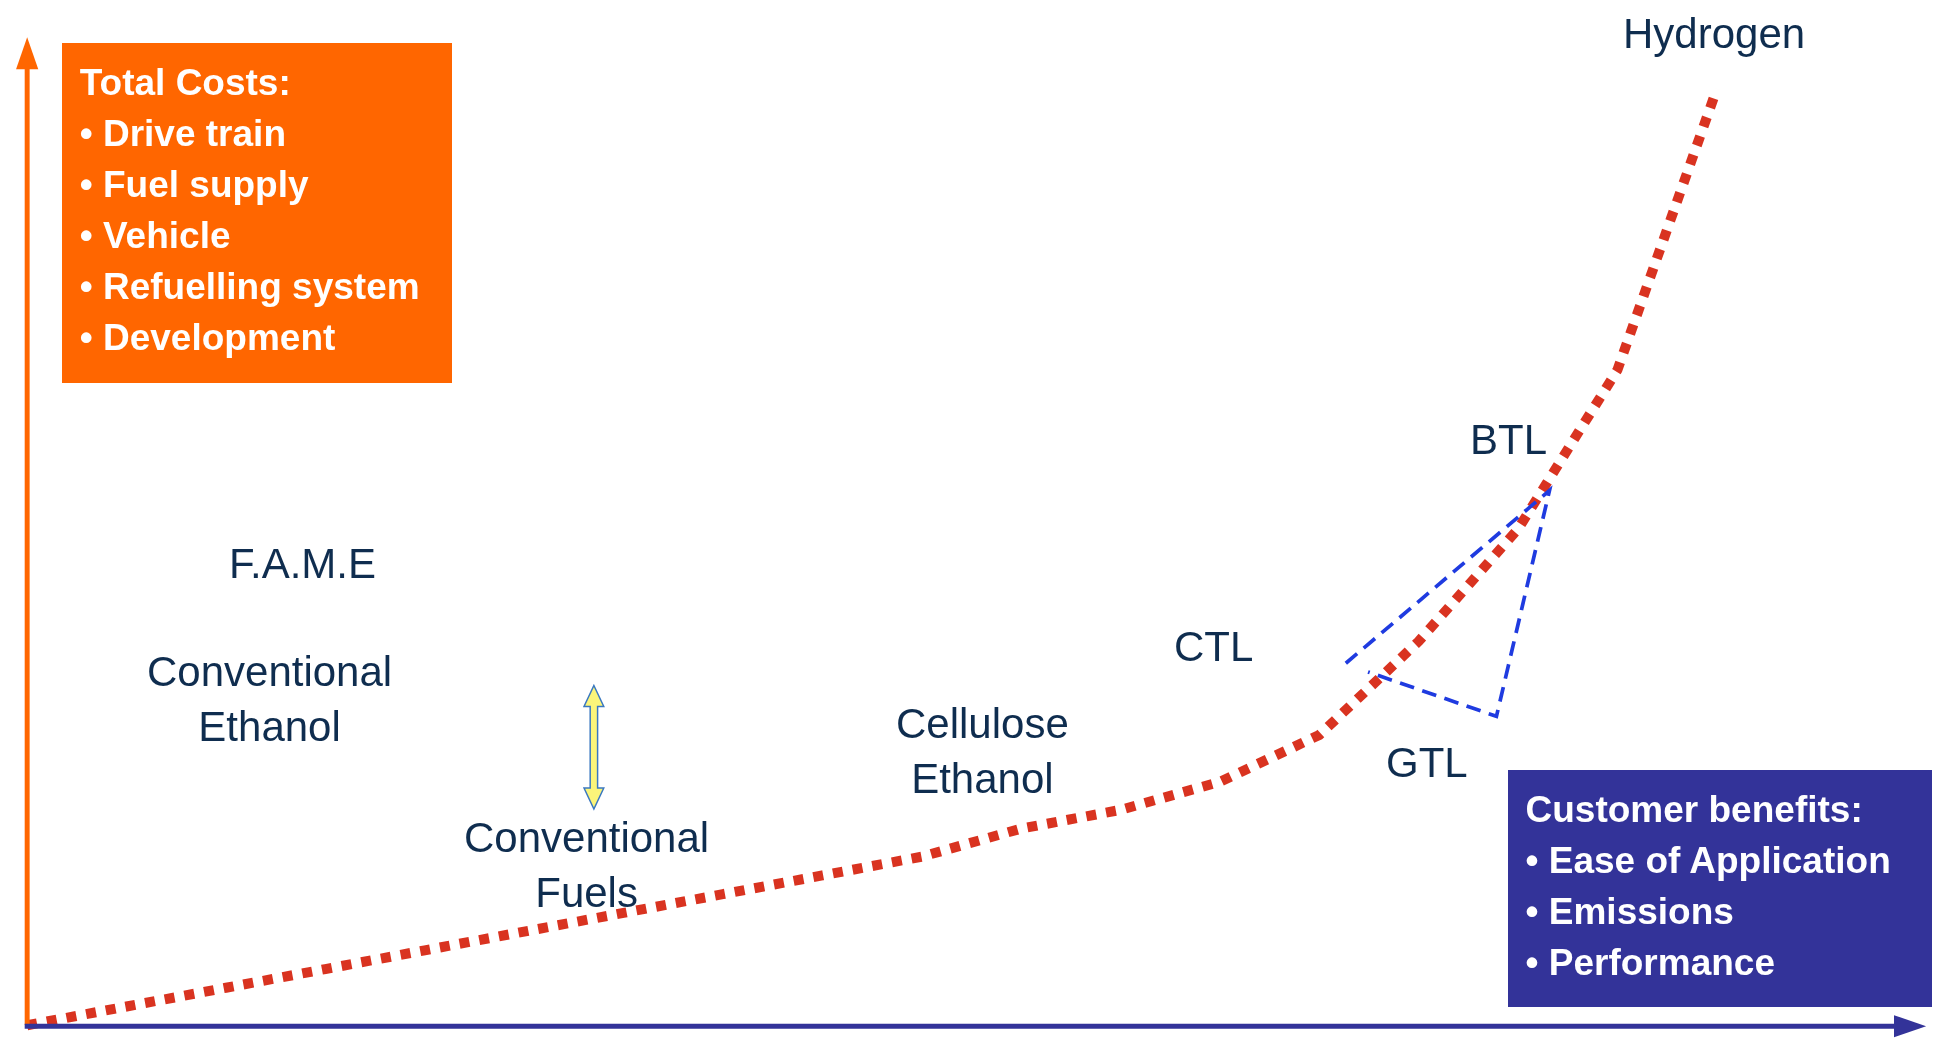 The width and height of the screenshot is (1936, 1045). Describe the element at coordinates (1714, 33) in the screenshot. I see `text: Hydrogen` at that location.